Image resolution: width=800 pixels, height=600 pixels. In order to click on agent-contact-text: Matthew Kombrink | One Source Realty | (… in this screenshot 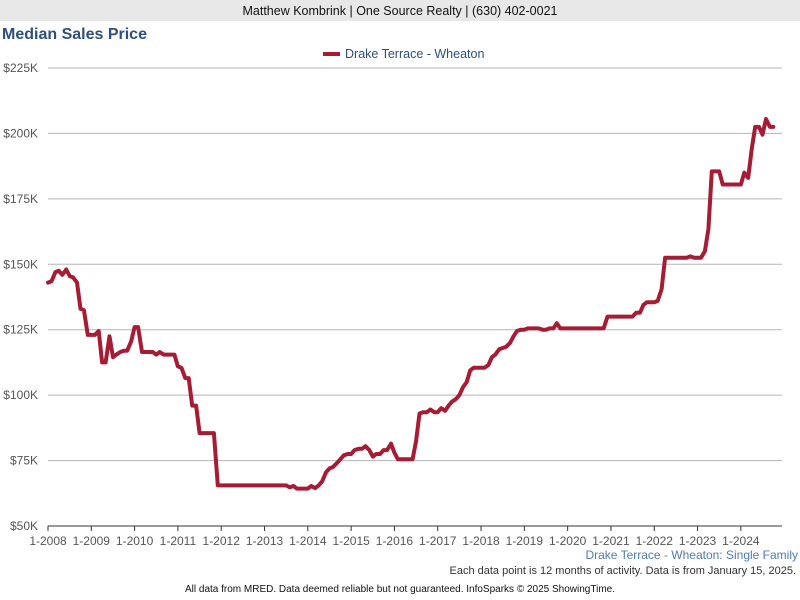, I will do `click(400, 10)`.